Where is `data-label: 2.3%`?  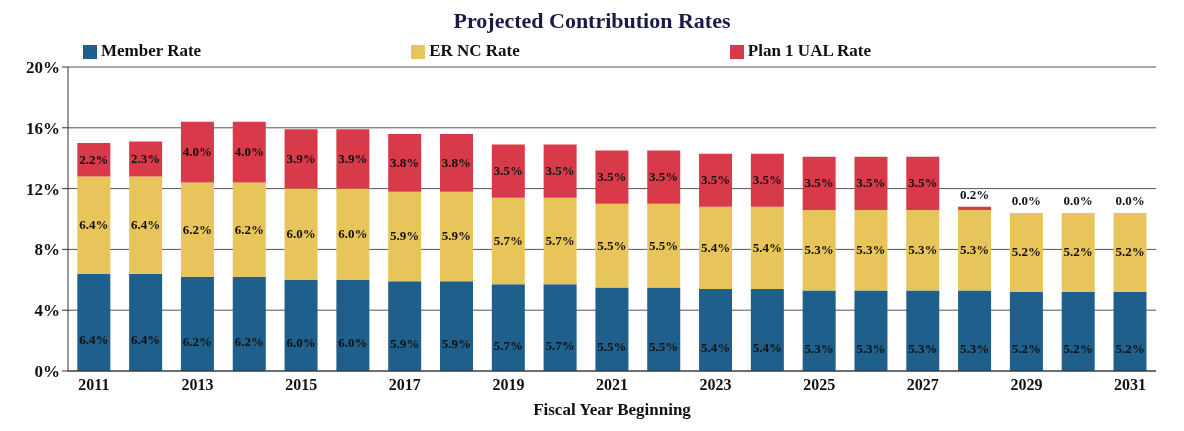
data-label: 2.3% is located at coordinates (146, 158).